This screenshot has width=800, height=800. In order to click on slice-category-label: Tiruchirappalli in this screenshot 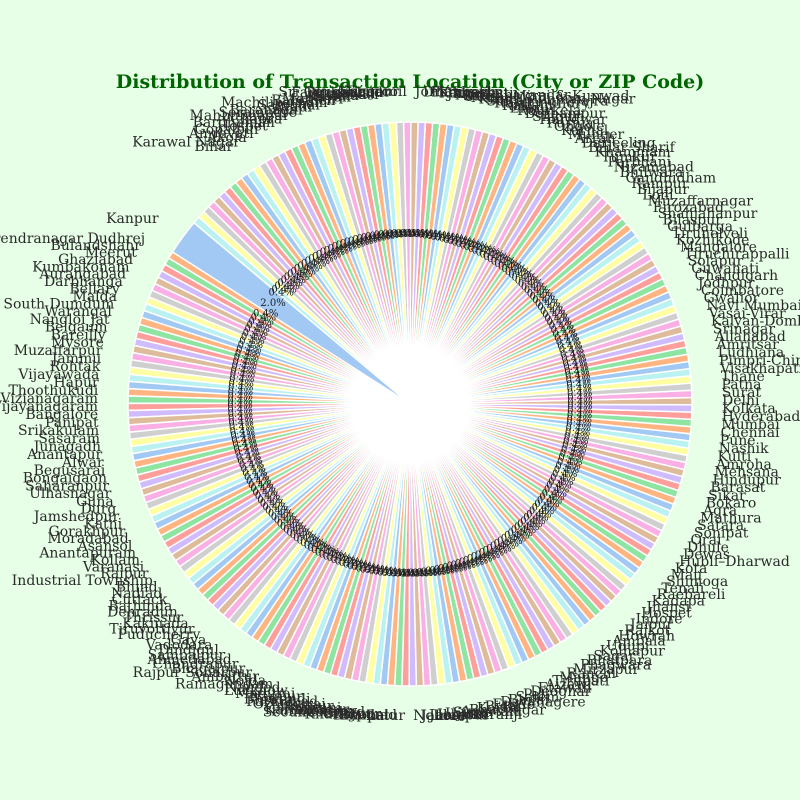, I will do `click(737, 255)`.